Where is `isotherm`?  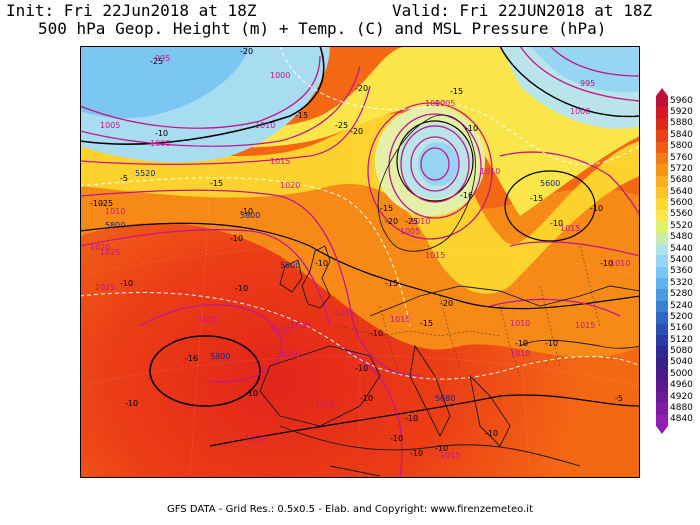 isotherm is located at coordinates (459, 105).